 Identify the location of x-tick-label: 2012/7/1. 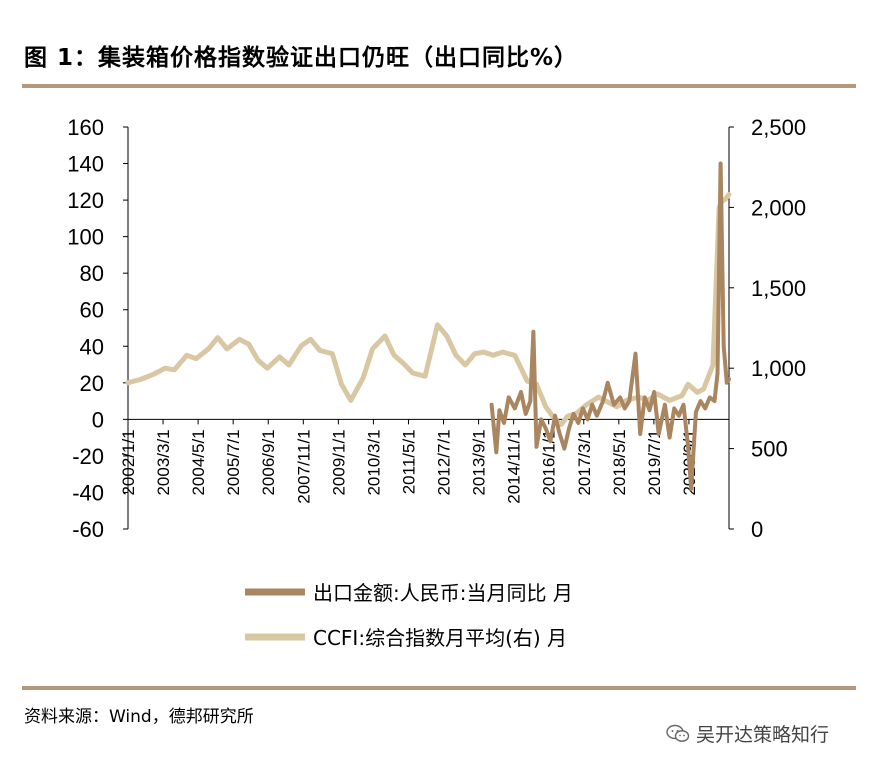
(444, 462).